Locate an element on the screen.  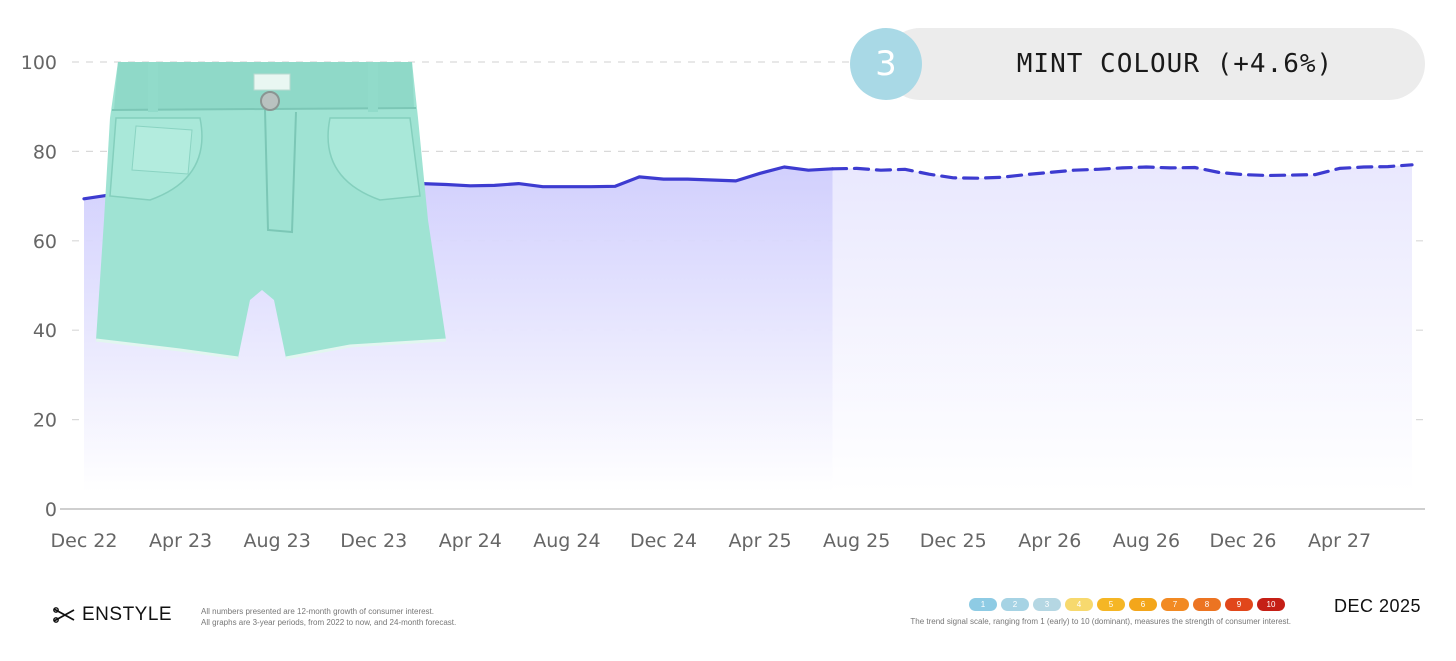
trend-badge: 3 MINT COLOUR (+4.6%) is located at coordinates (1137, 64).